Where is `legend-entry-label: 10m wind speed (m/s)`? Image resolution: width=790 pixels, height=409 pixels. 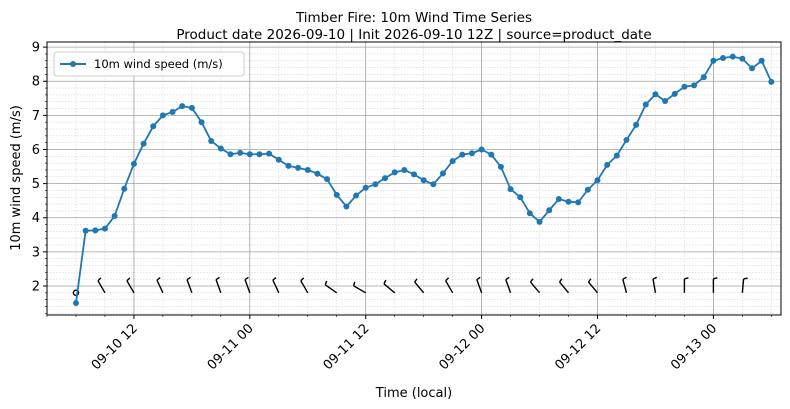
legend-entry-label: 10m wind speed (m/s) is located at coordinates (158, 64).